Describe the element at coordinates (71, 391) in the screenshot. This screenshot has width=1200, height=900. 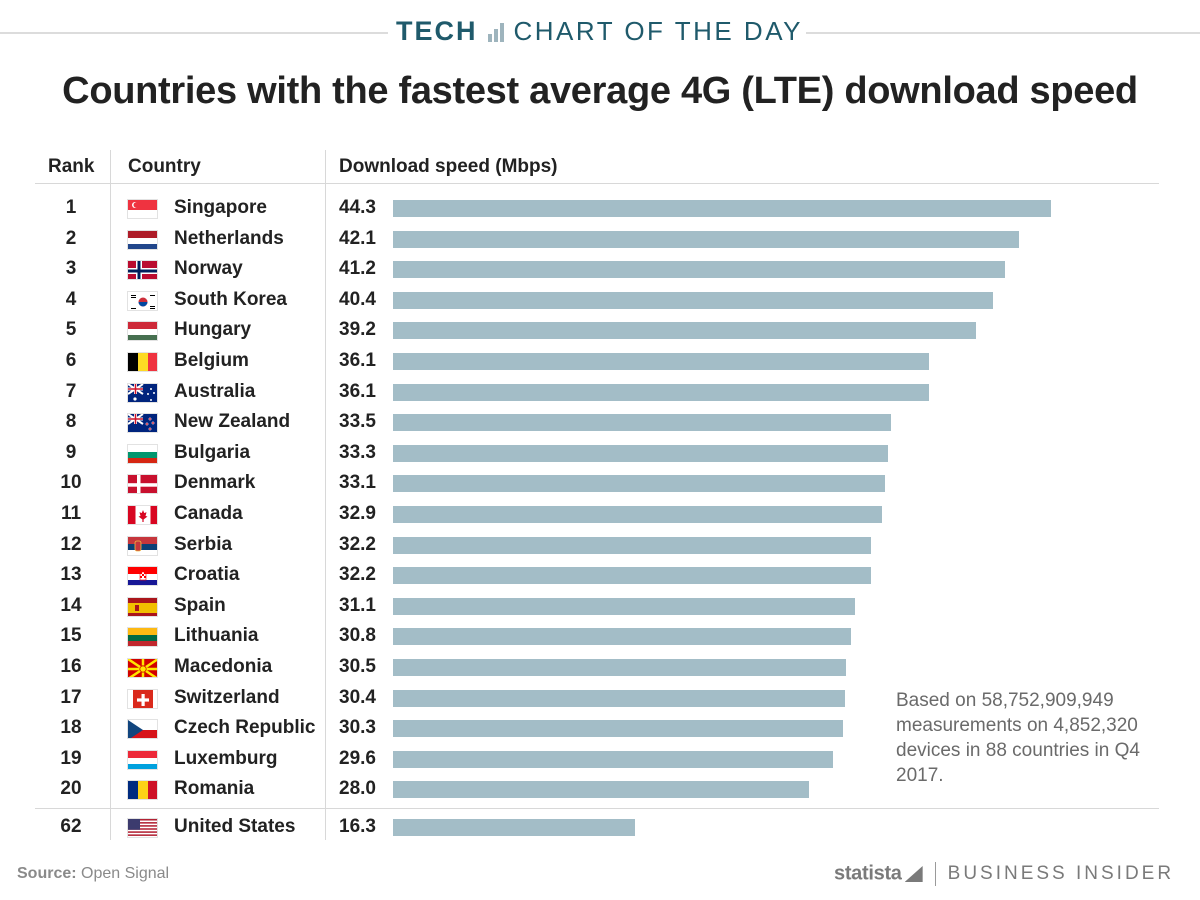
I see `rank-label: 7` at that location.